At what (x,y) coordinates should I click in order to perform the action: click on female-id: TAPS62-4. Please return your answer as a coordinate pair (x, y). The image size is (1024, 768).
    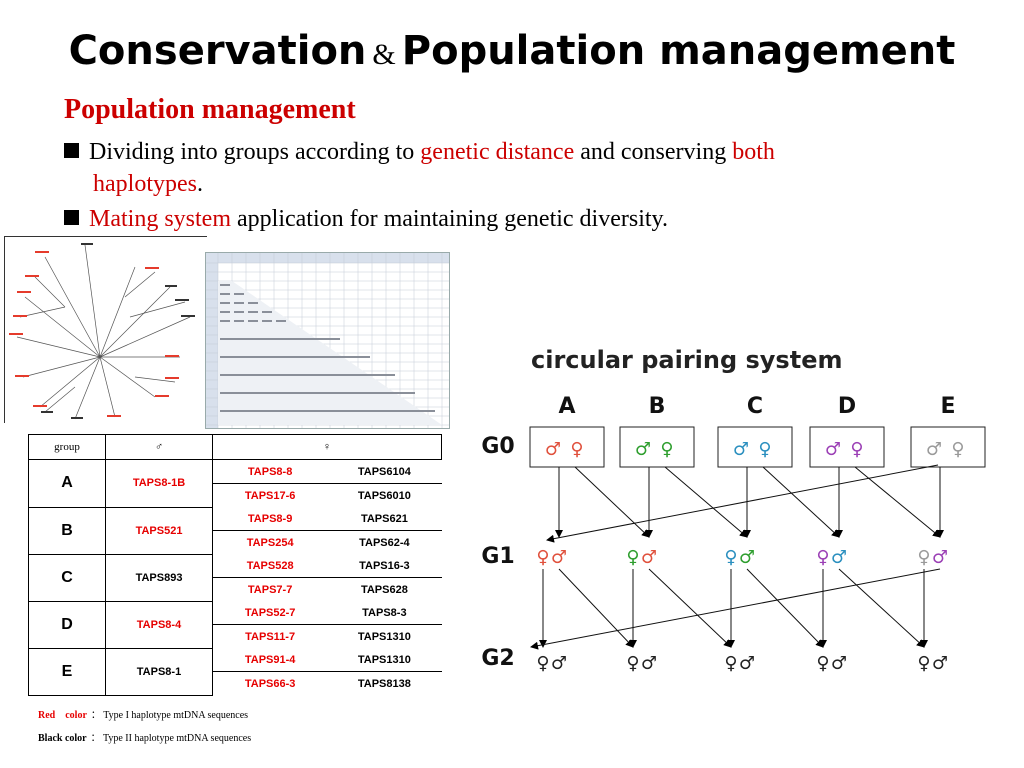
    Looking at the image, I should click on (384, 542).